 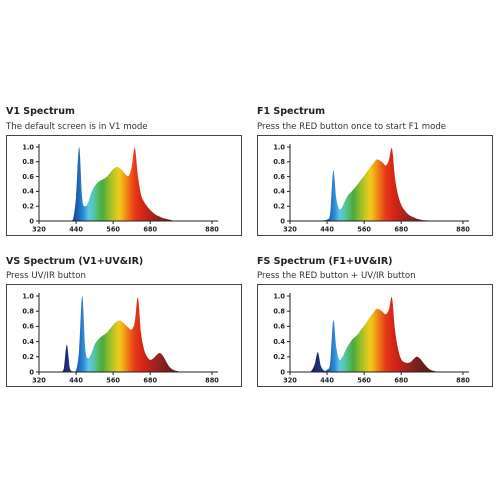 I want to click on panel-title: V1 Spectrum, so click(x=40, y=111).